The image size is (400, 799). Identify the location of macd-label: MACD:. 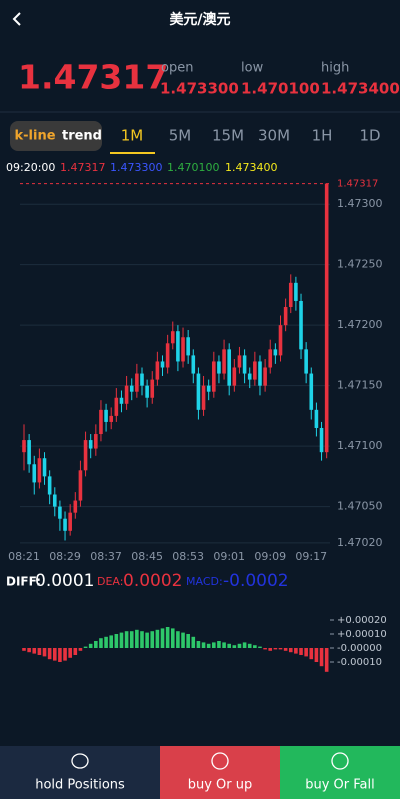
(204, 581).